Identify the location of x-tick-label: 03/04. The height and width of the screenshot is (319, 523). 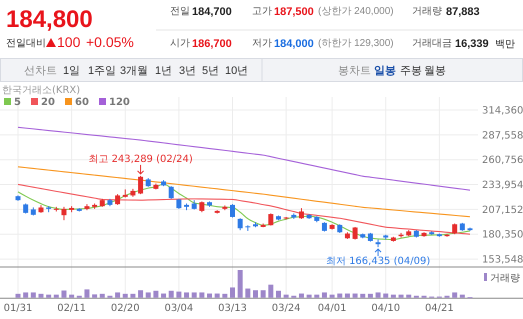
(179, 308).